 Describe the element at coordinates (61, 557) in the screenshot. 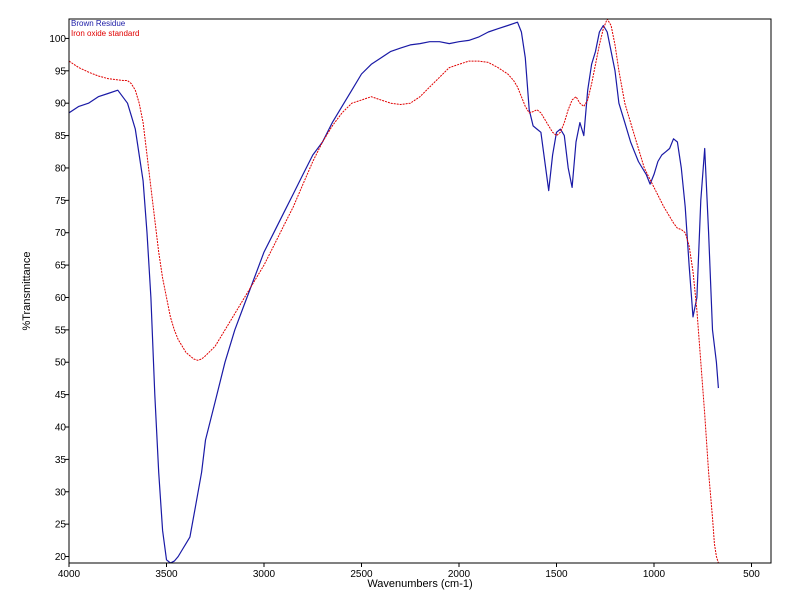

I see `y-tick-label: 20` at that location.